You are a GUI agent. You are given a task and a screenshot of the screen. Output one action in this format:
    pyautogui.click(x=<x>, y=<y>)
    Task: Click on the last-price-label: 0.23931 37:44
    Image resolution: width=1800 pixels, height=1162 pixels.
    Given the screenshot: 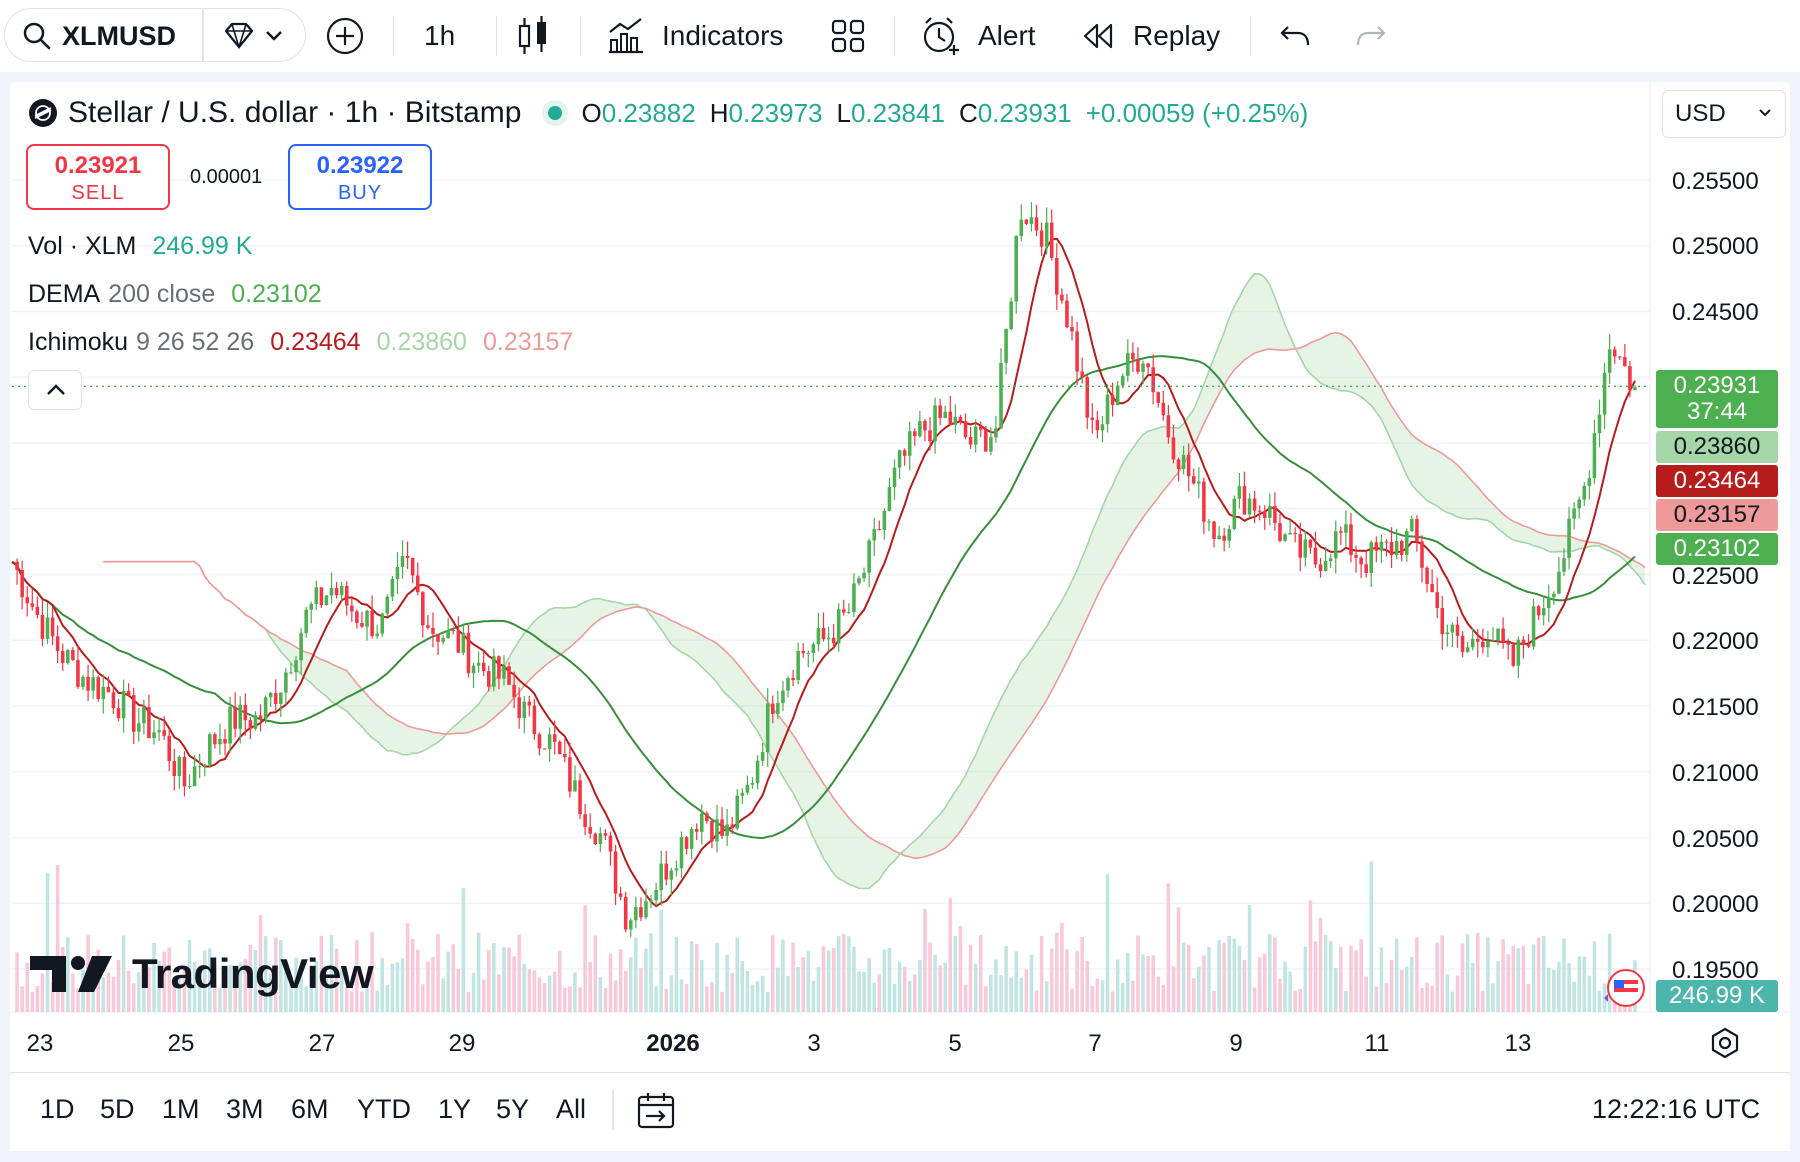 What is the action you would take?
    pyautogui.click(x=1717, y=399)
    